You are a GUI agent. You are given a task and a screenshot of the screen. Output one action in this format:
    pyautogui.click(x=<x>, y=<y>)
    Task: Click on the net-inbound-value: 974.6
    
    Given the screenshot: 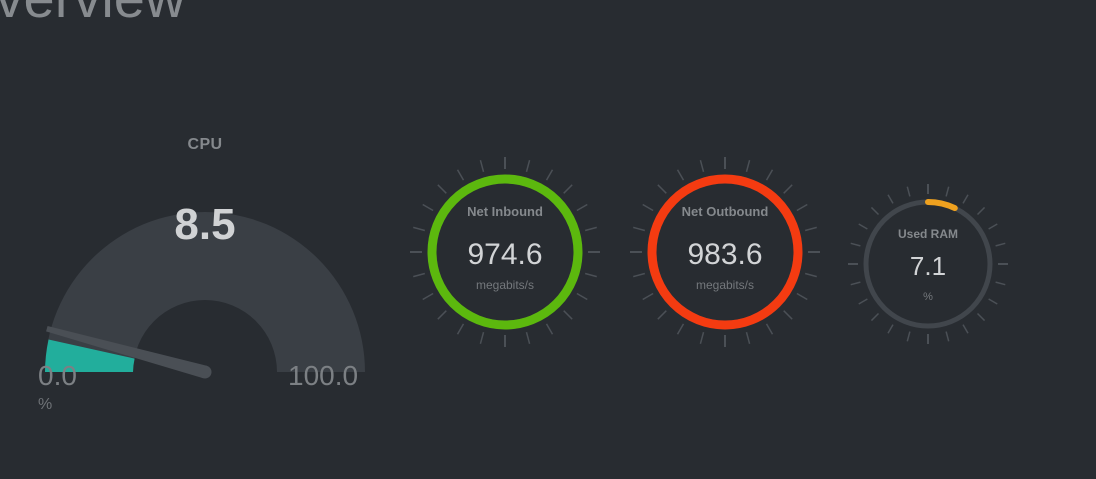 What is the action you would take?
    pyautogui.click(x=505, y=254)
    